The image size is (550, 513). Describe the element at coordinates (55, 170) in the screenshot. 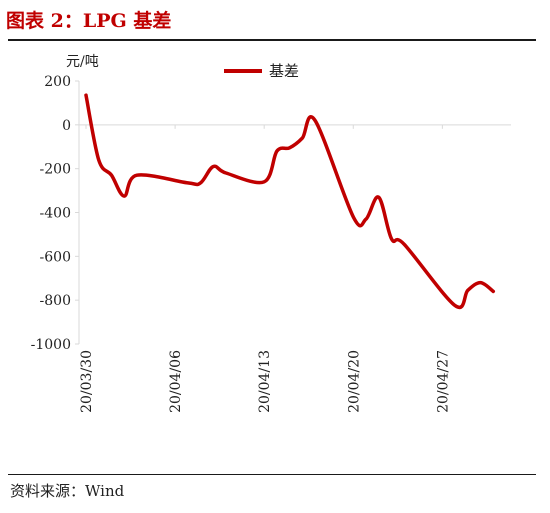

I see `y-tick-label: -200` at that location.